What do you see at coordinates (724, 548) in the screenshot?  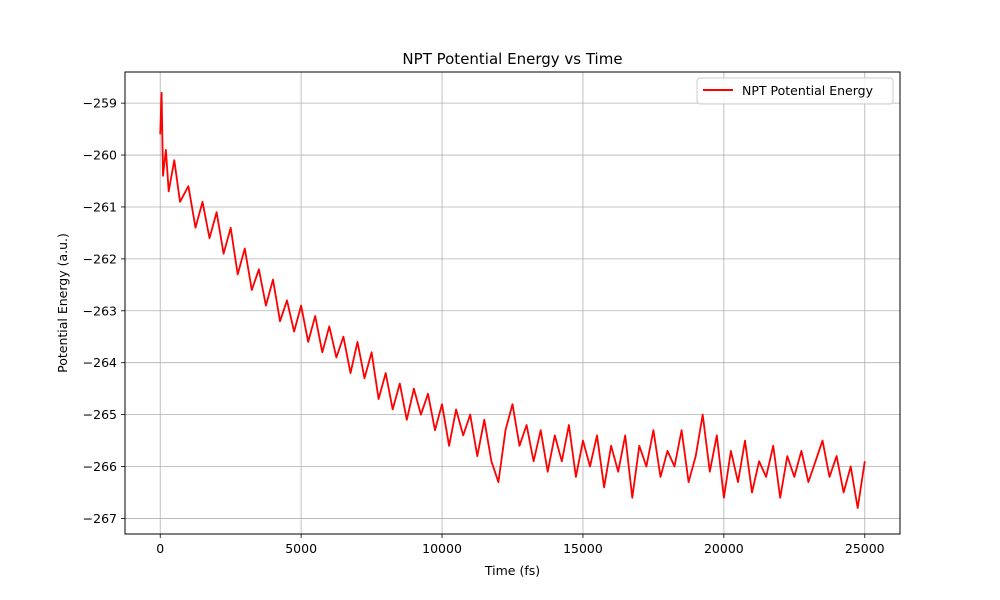 I see `x-tick-label: 20000` at bounding box center [724, 548].